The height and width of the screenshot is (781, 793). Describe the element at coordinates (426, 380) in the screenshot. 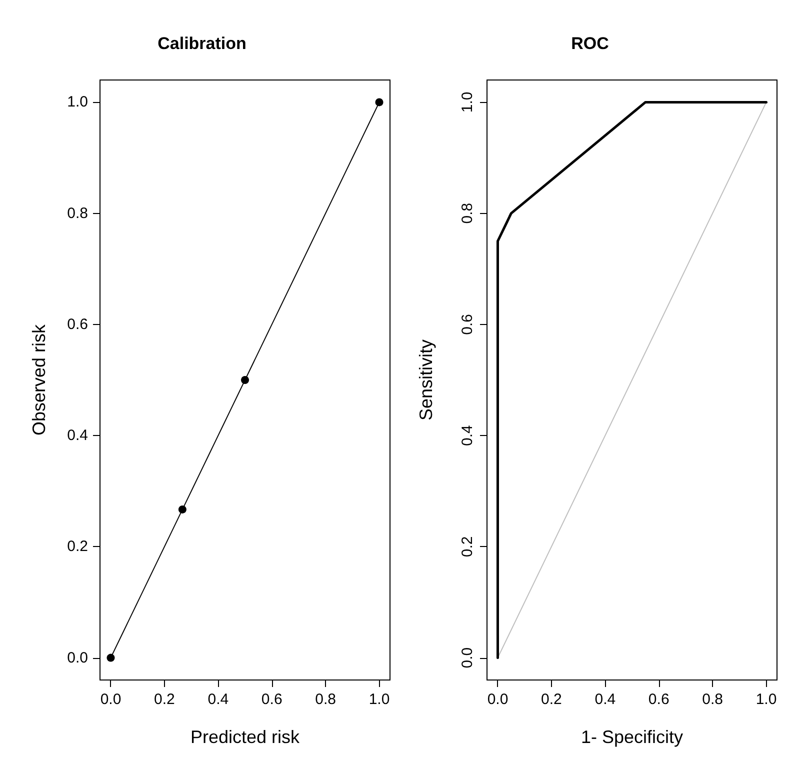

I see `y-axis-title: Sensitivity` at that location.